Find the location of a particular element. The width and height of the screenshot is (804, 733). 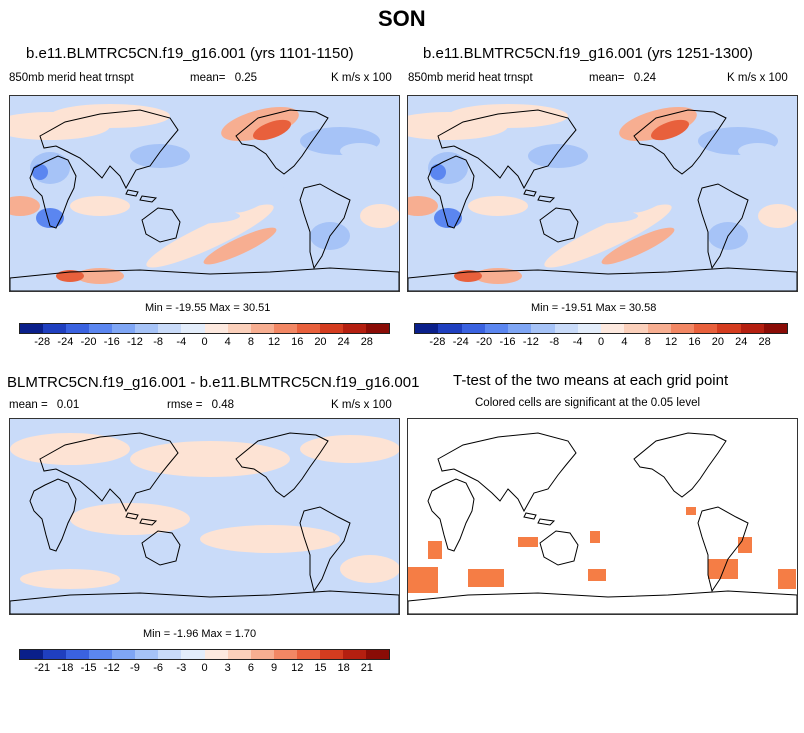

colorbar-tick-label: 3 is located at coordinates (227, 668).